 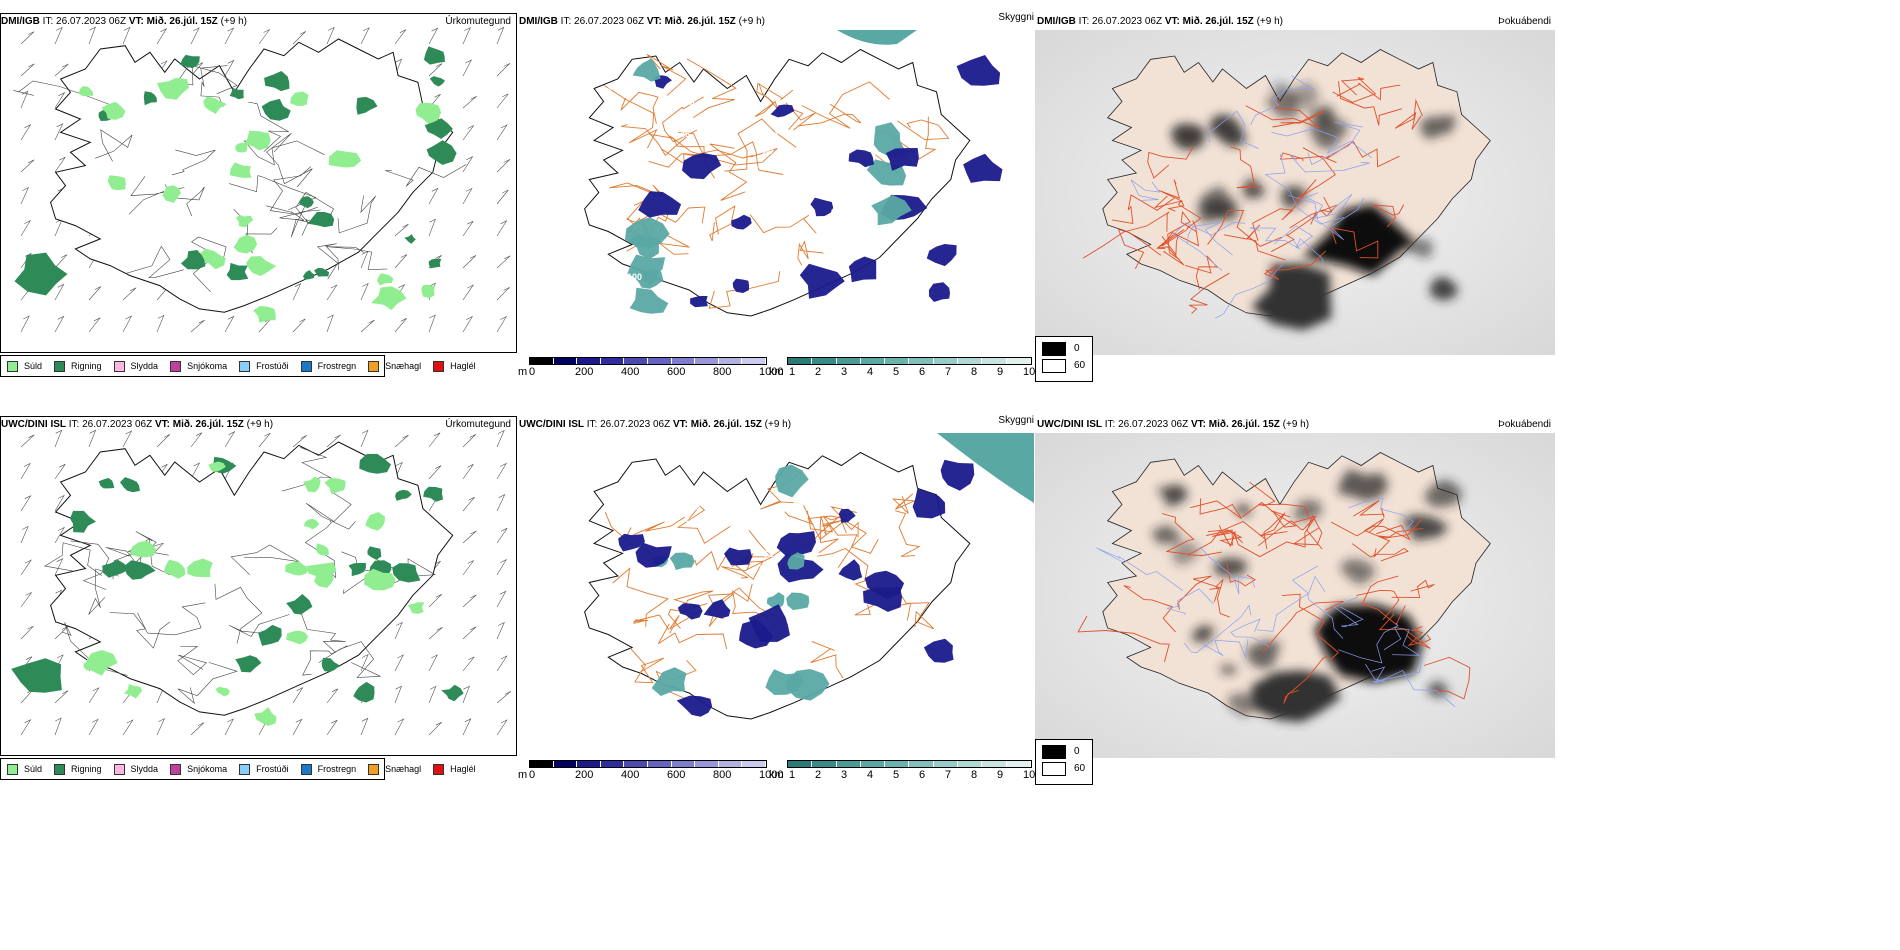 I want to click on colorbar-tick: 2, so click(x=818, y=775).